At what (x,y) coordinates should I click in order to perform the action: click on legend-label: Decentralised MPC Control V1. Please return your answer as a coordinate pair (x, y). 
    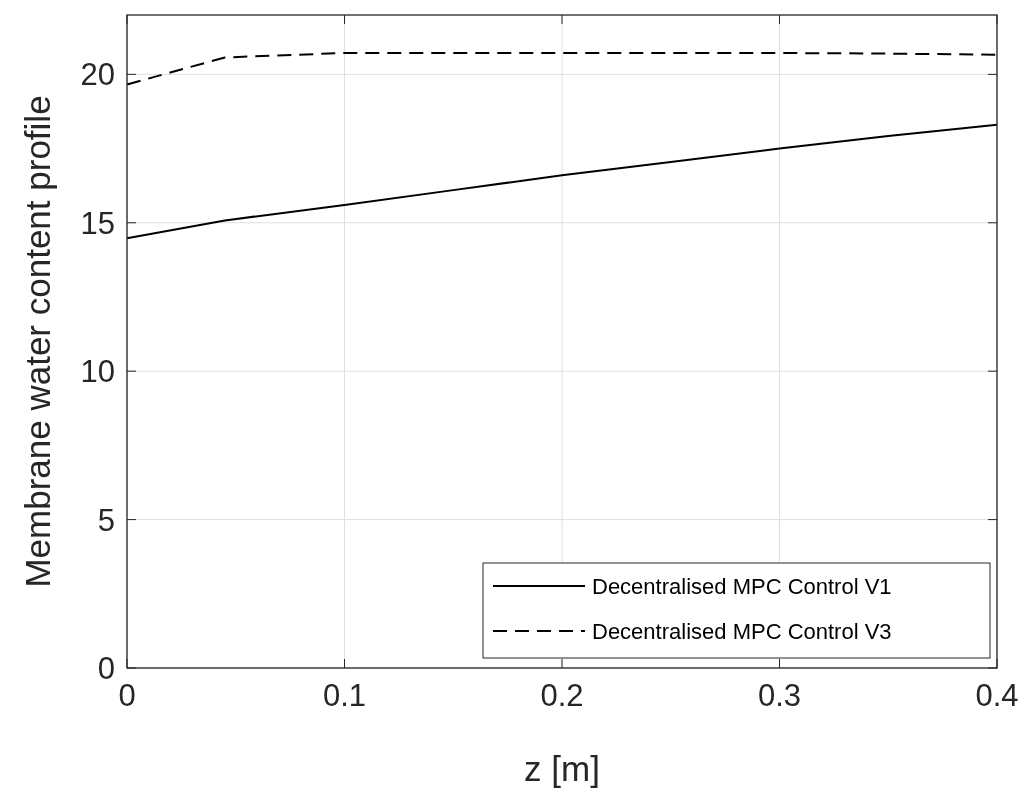
    Looking at the image, I should click on (742, 586).